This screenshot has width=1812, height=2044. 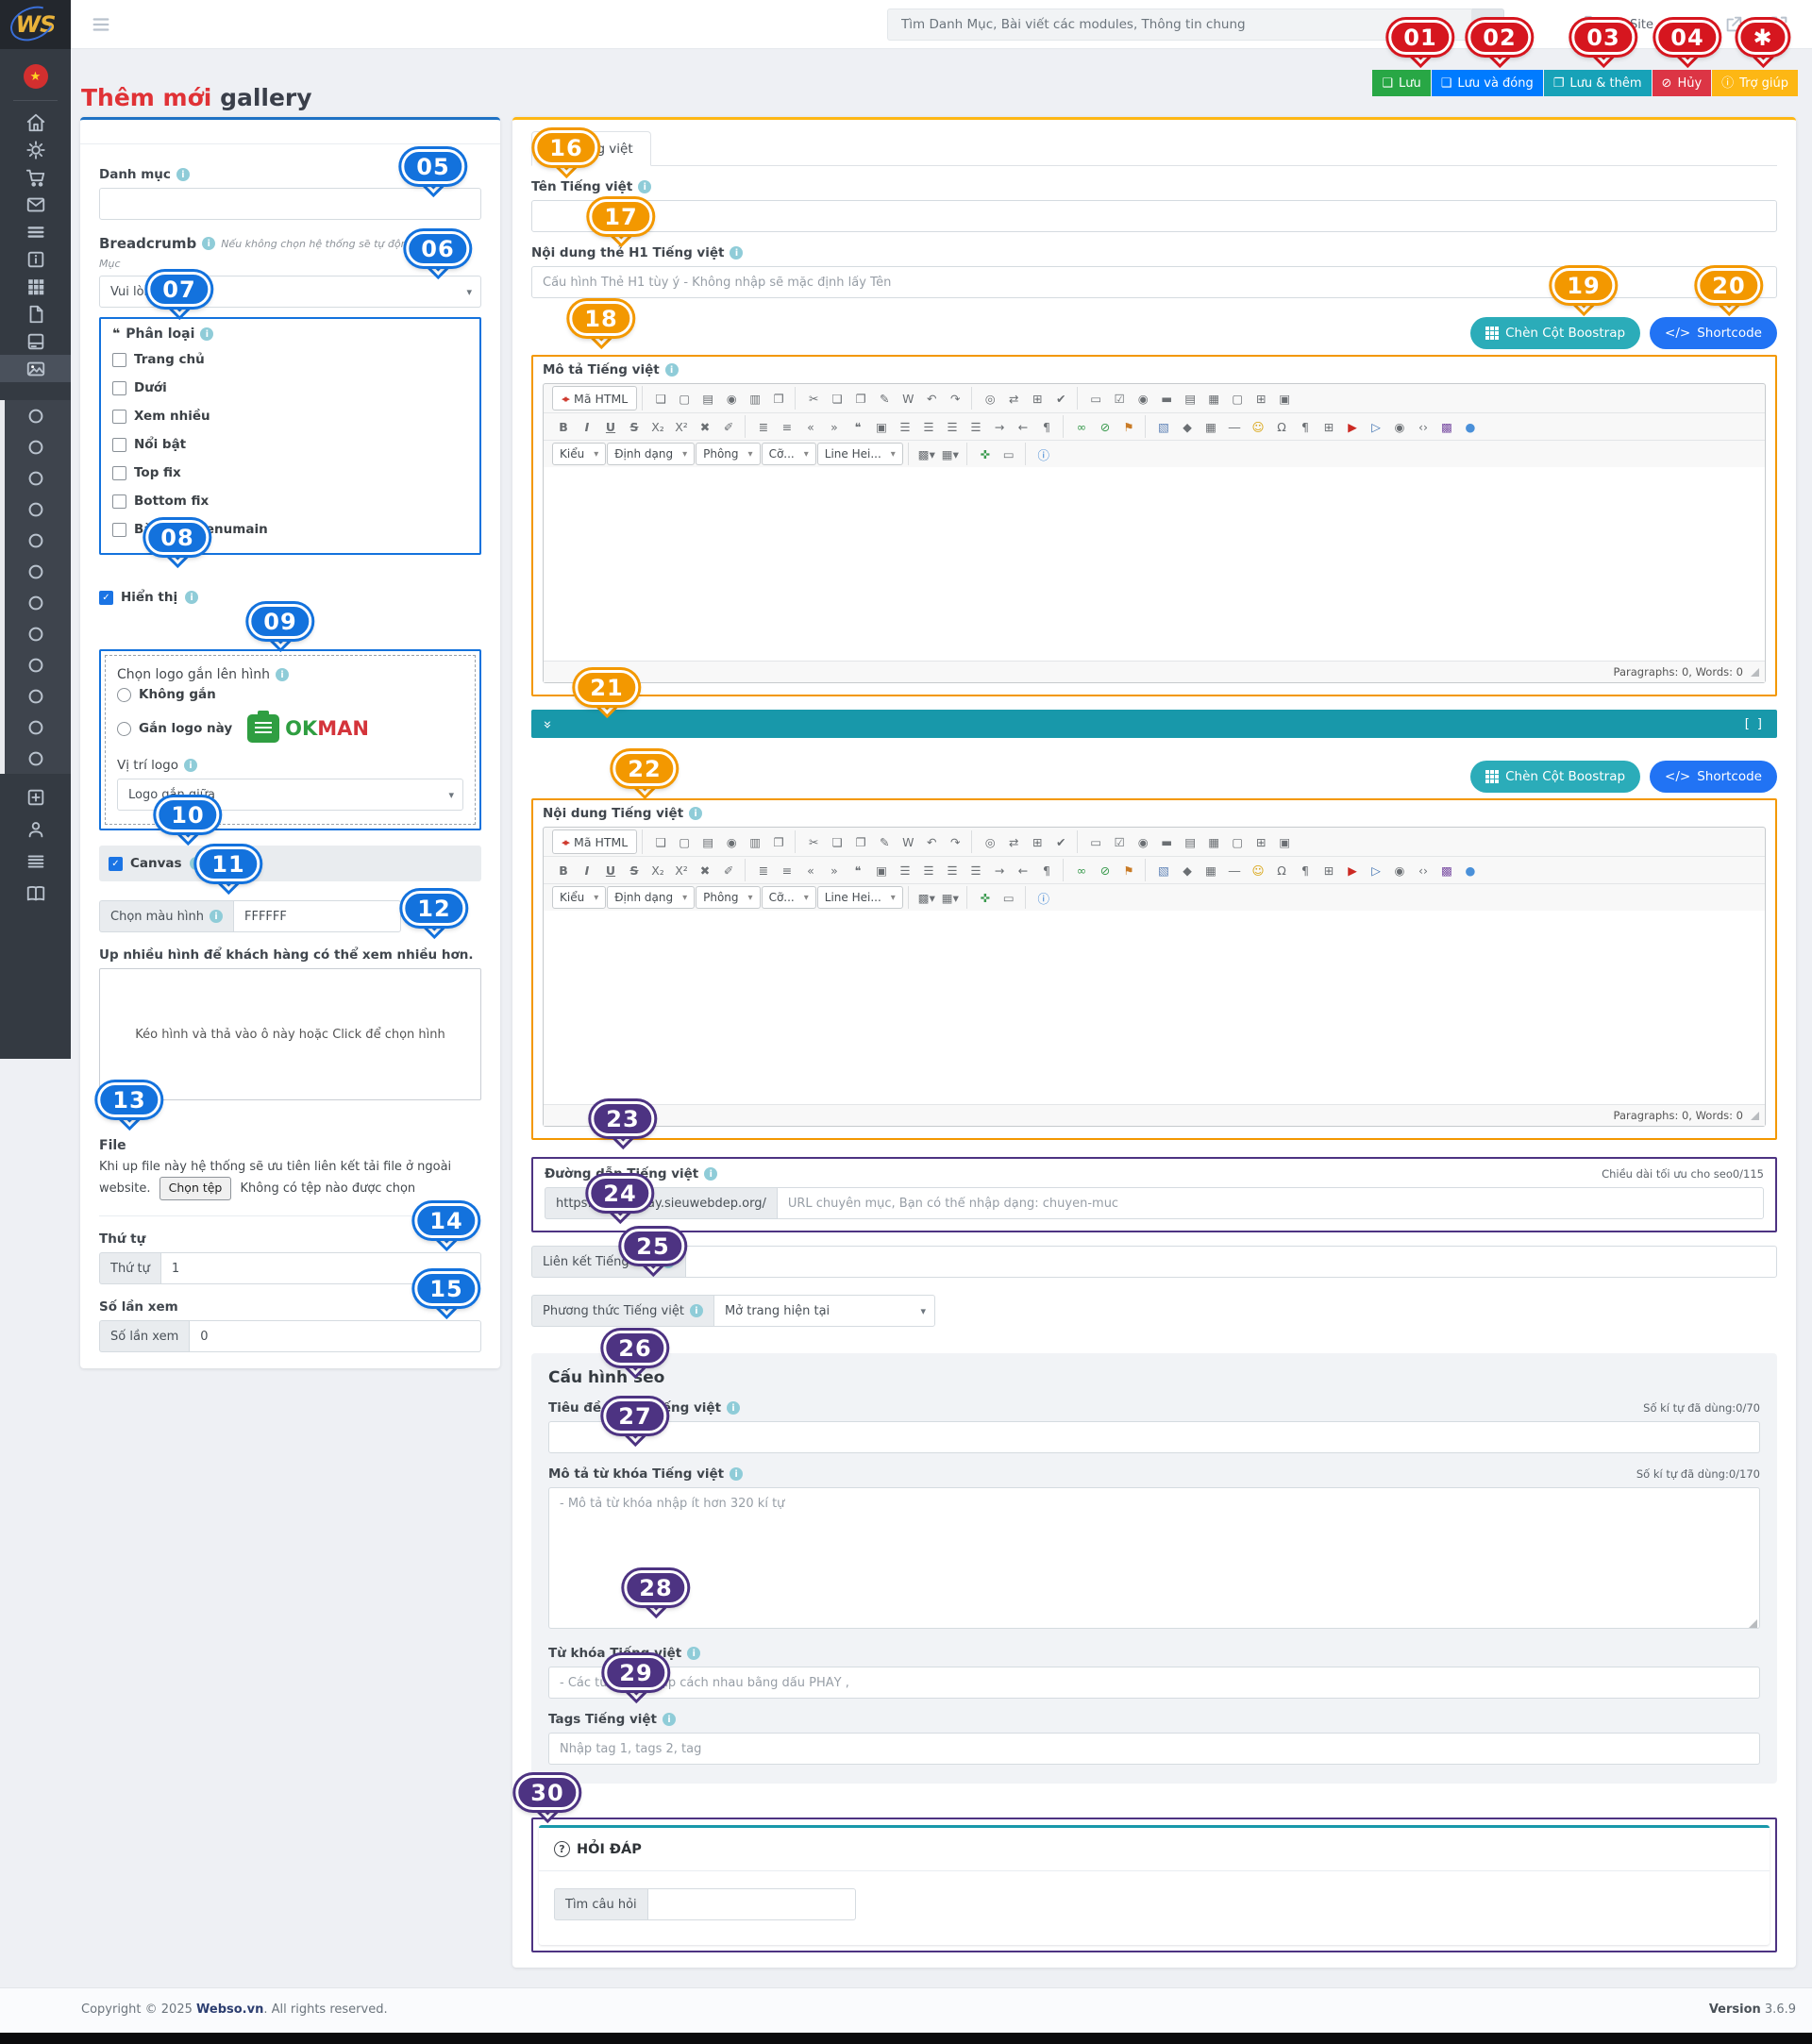 I want to click on editor-toolbar-icon: ⚑, so click(x=1128, y=870).